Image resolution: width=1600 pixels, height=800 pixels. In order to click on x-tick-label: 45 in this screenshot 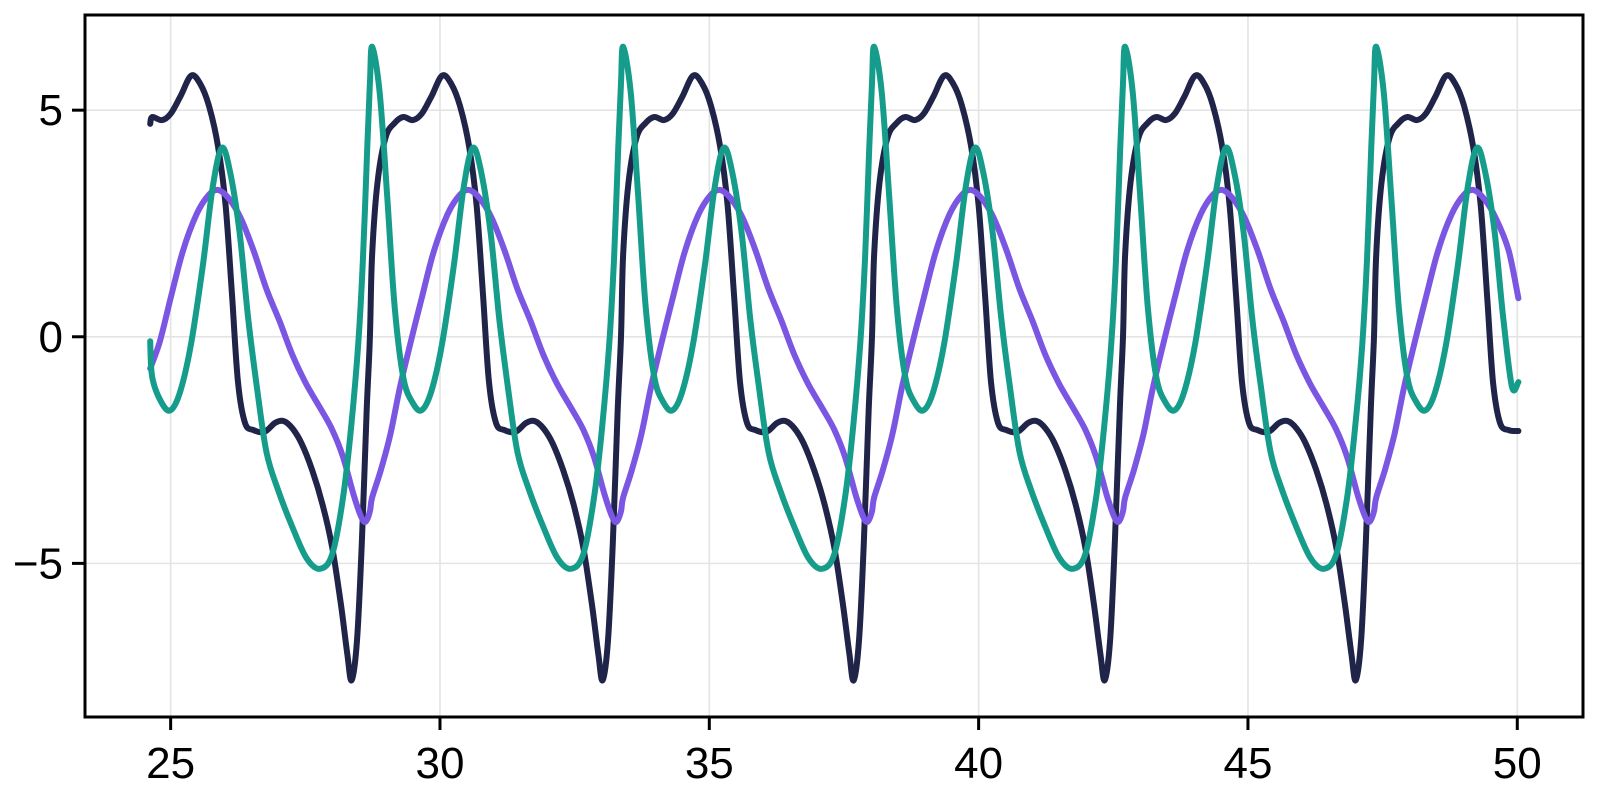, I will do `click(1247, 763)`.